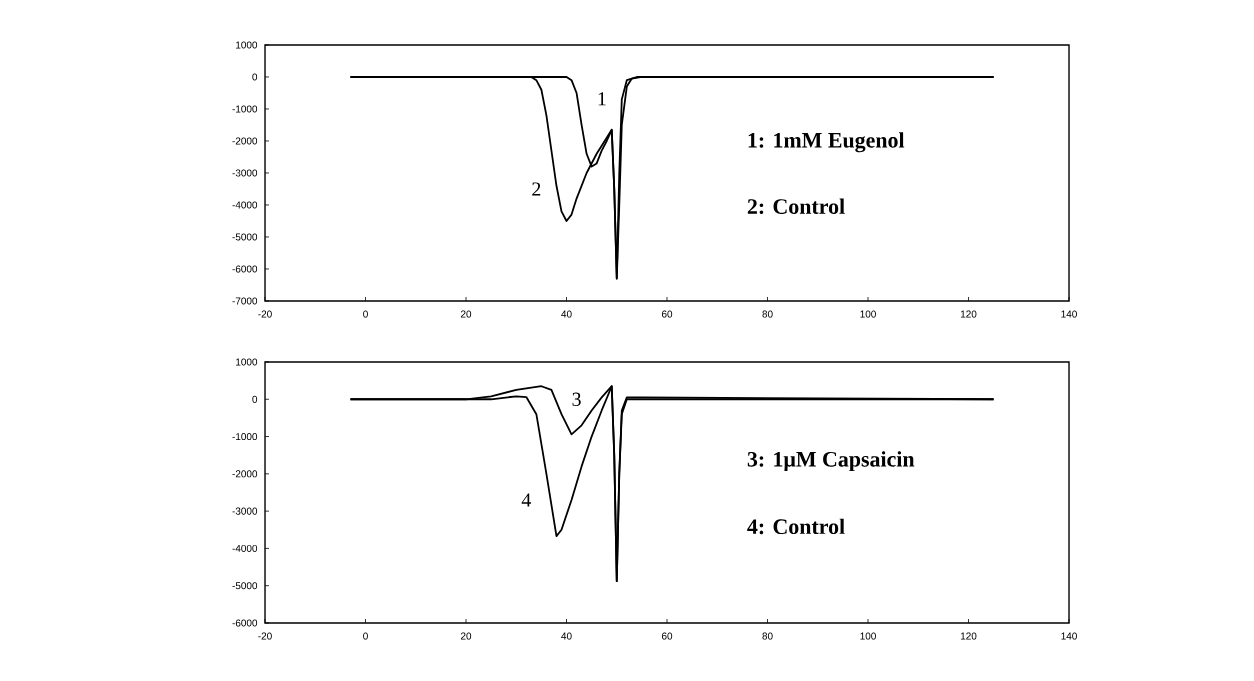 This screenshot has width=1254, height=681. I want to click on series-label: 2, so click(536, 189).